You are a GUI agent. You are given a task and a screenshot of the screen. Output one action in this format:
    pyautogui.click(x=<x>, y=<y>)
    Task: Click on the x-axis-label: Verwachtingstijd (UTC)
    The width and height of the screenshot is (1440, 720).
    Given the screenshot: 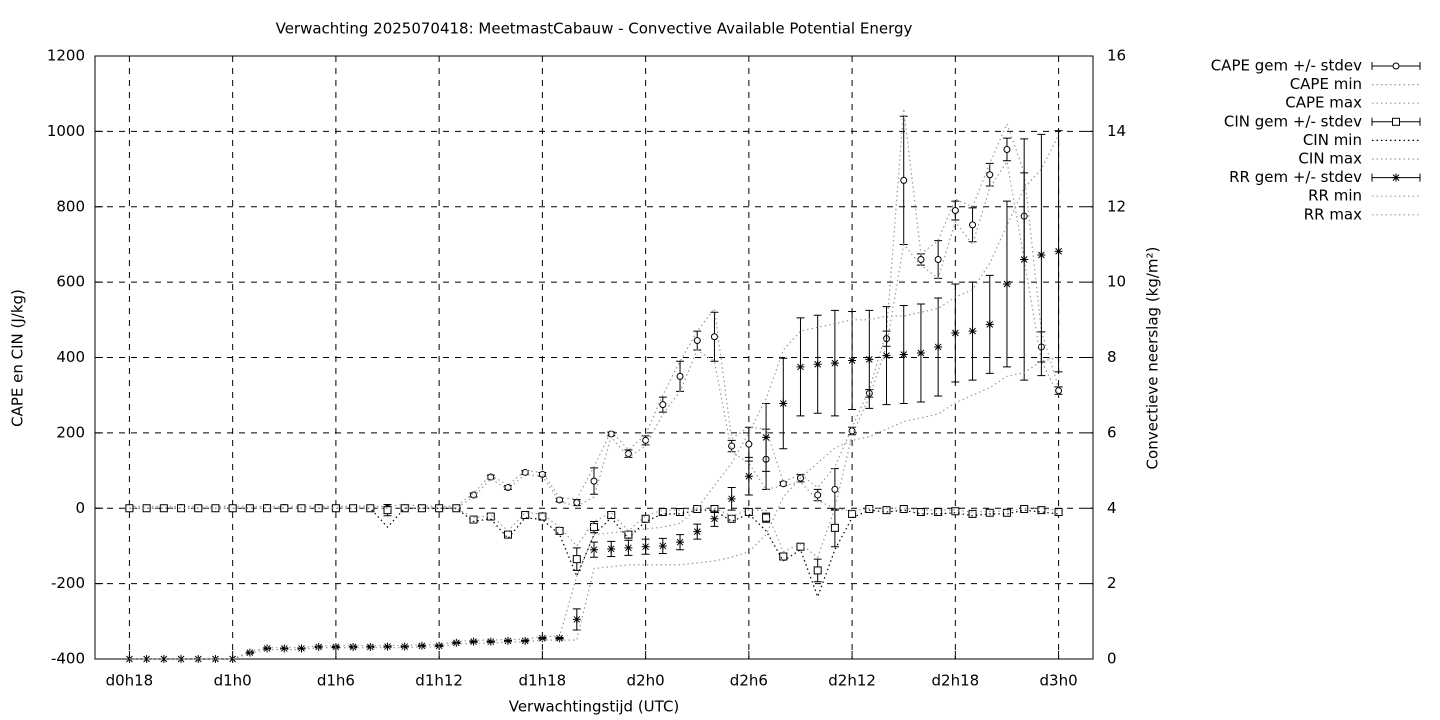 What is the action you would take?
    pyautogui.click(x=594, y=707)
    